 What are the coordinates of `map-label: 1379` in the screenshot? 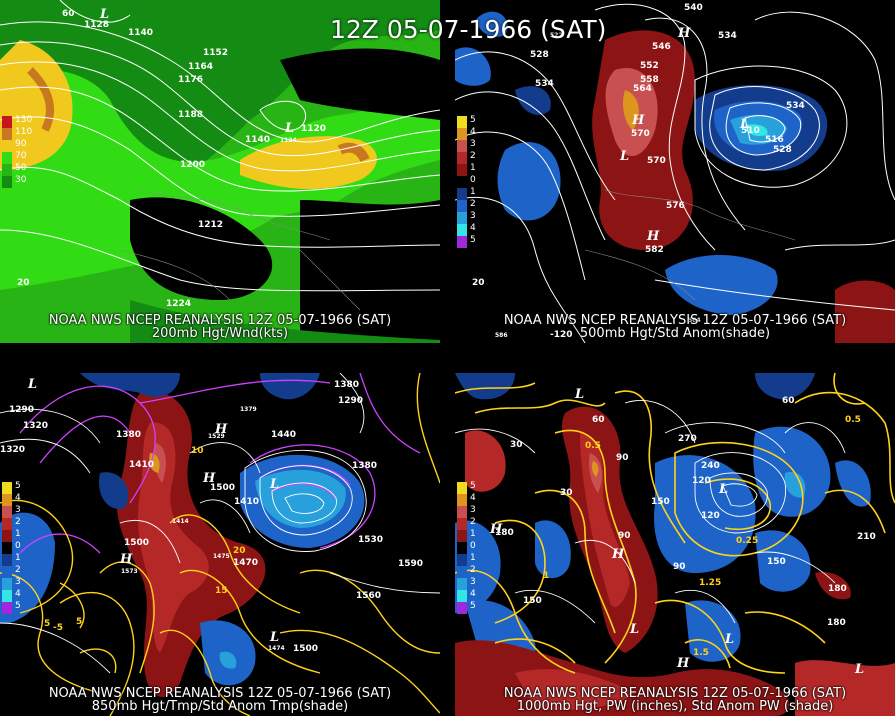 It's located at (248, 409).